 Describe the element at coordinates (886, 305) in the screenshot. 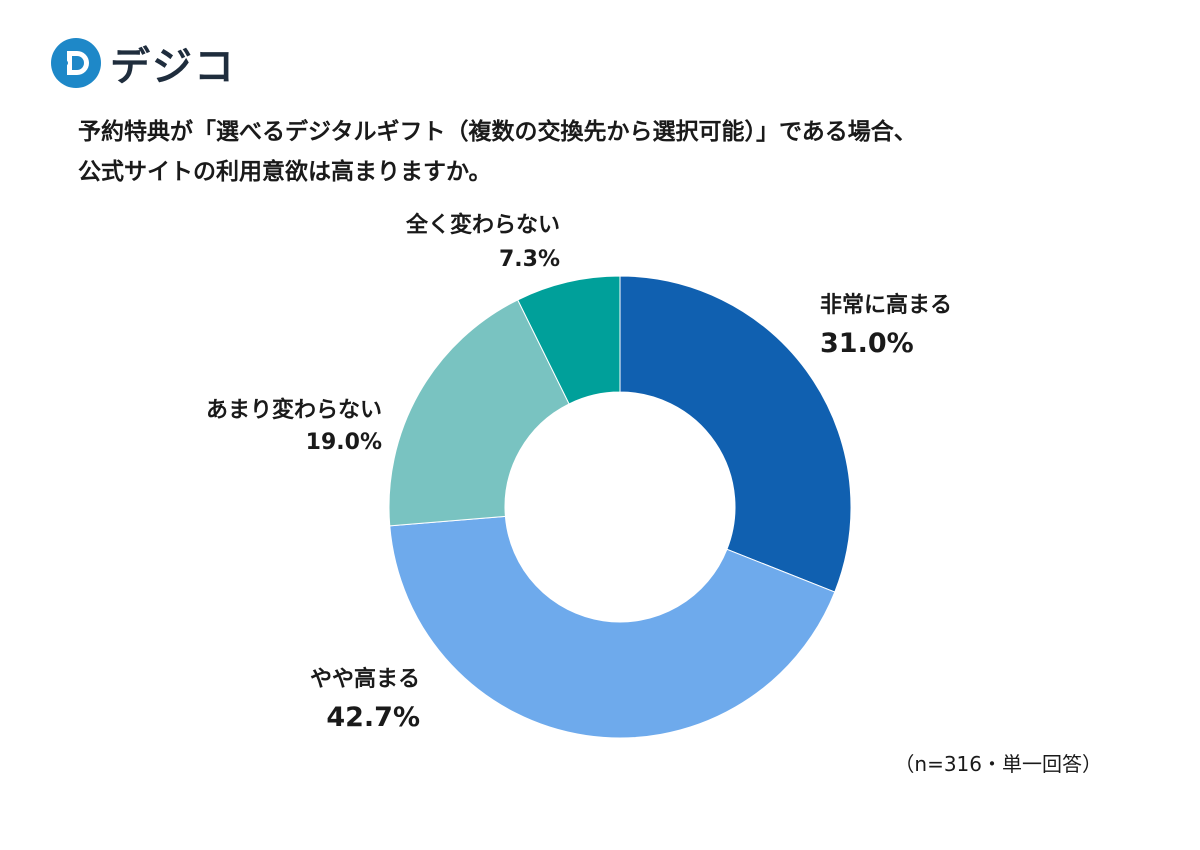

I see `slice-label-very-high: 非常に高まる` at that location.